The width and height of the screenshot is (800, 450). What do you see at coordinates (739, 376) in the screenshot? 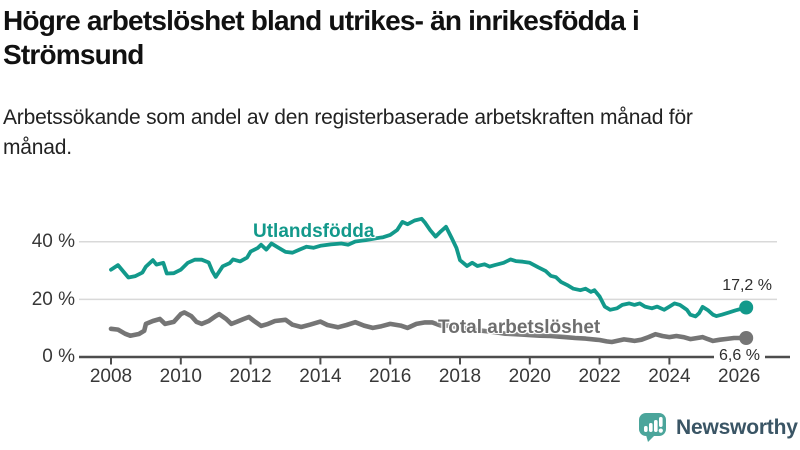
I see `x-tick-label: 2026` at bounding box center [739, 376].